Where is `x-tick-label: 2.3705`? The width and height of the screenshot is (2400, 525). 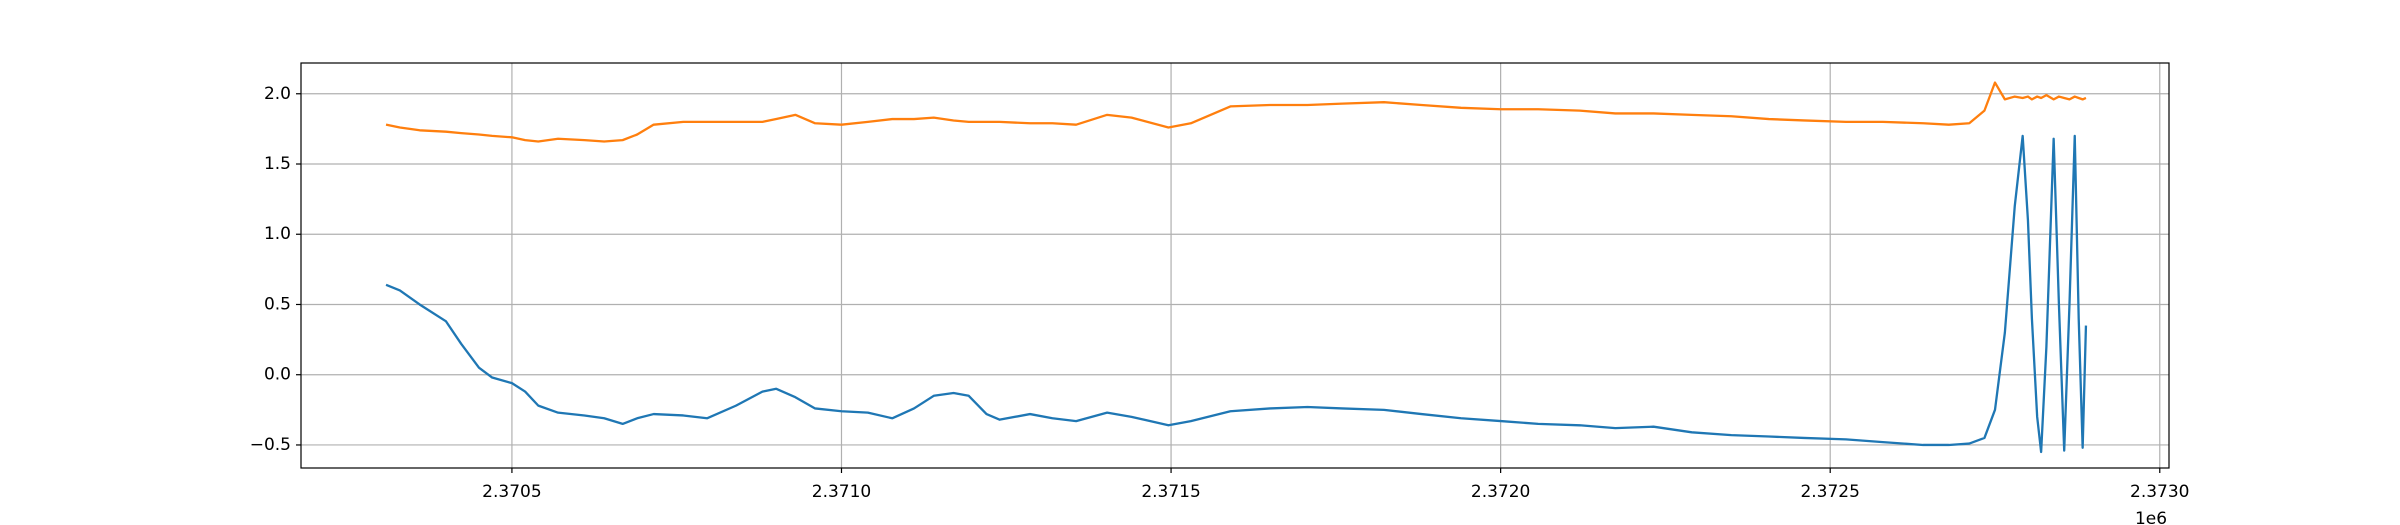 x-tick-label: 2.3705 is located at coordinates (511, 492).